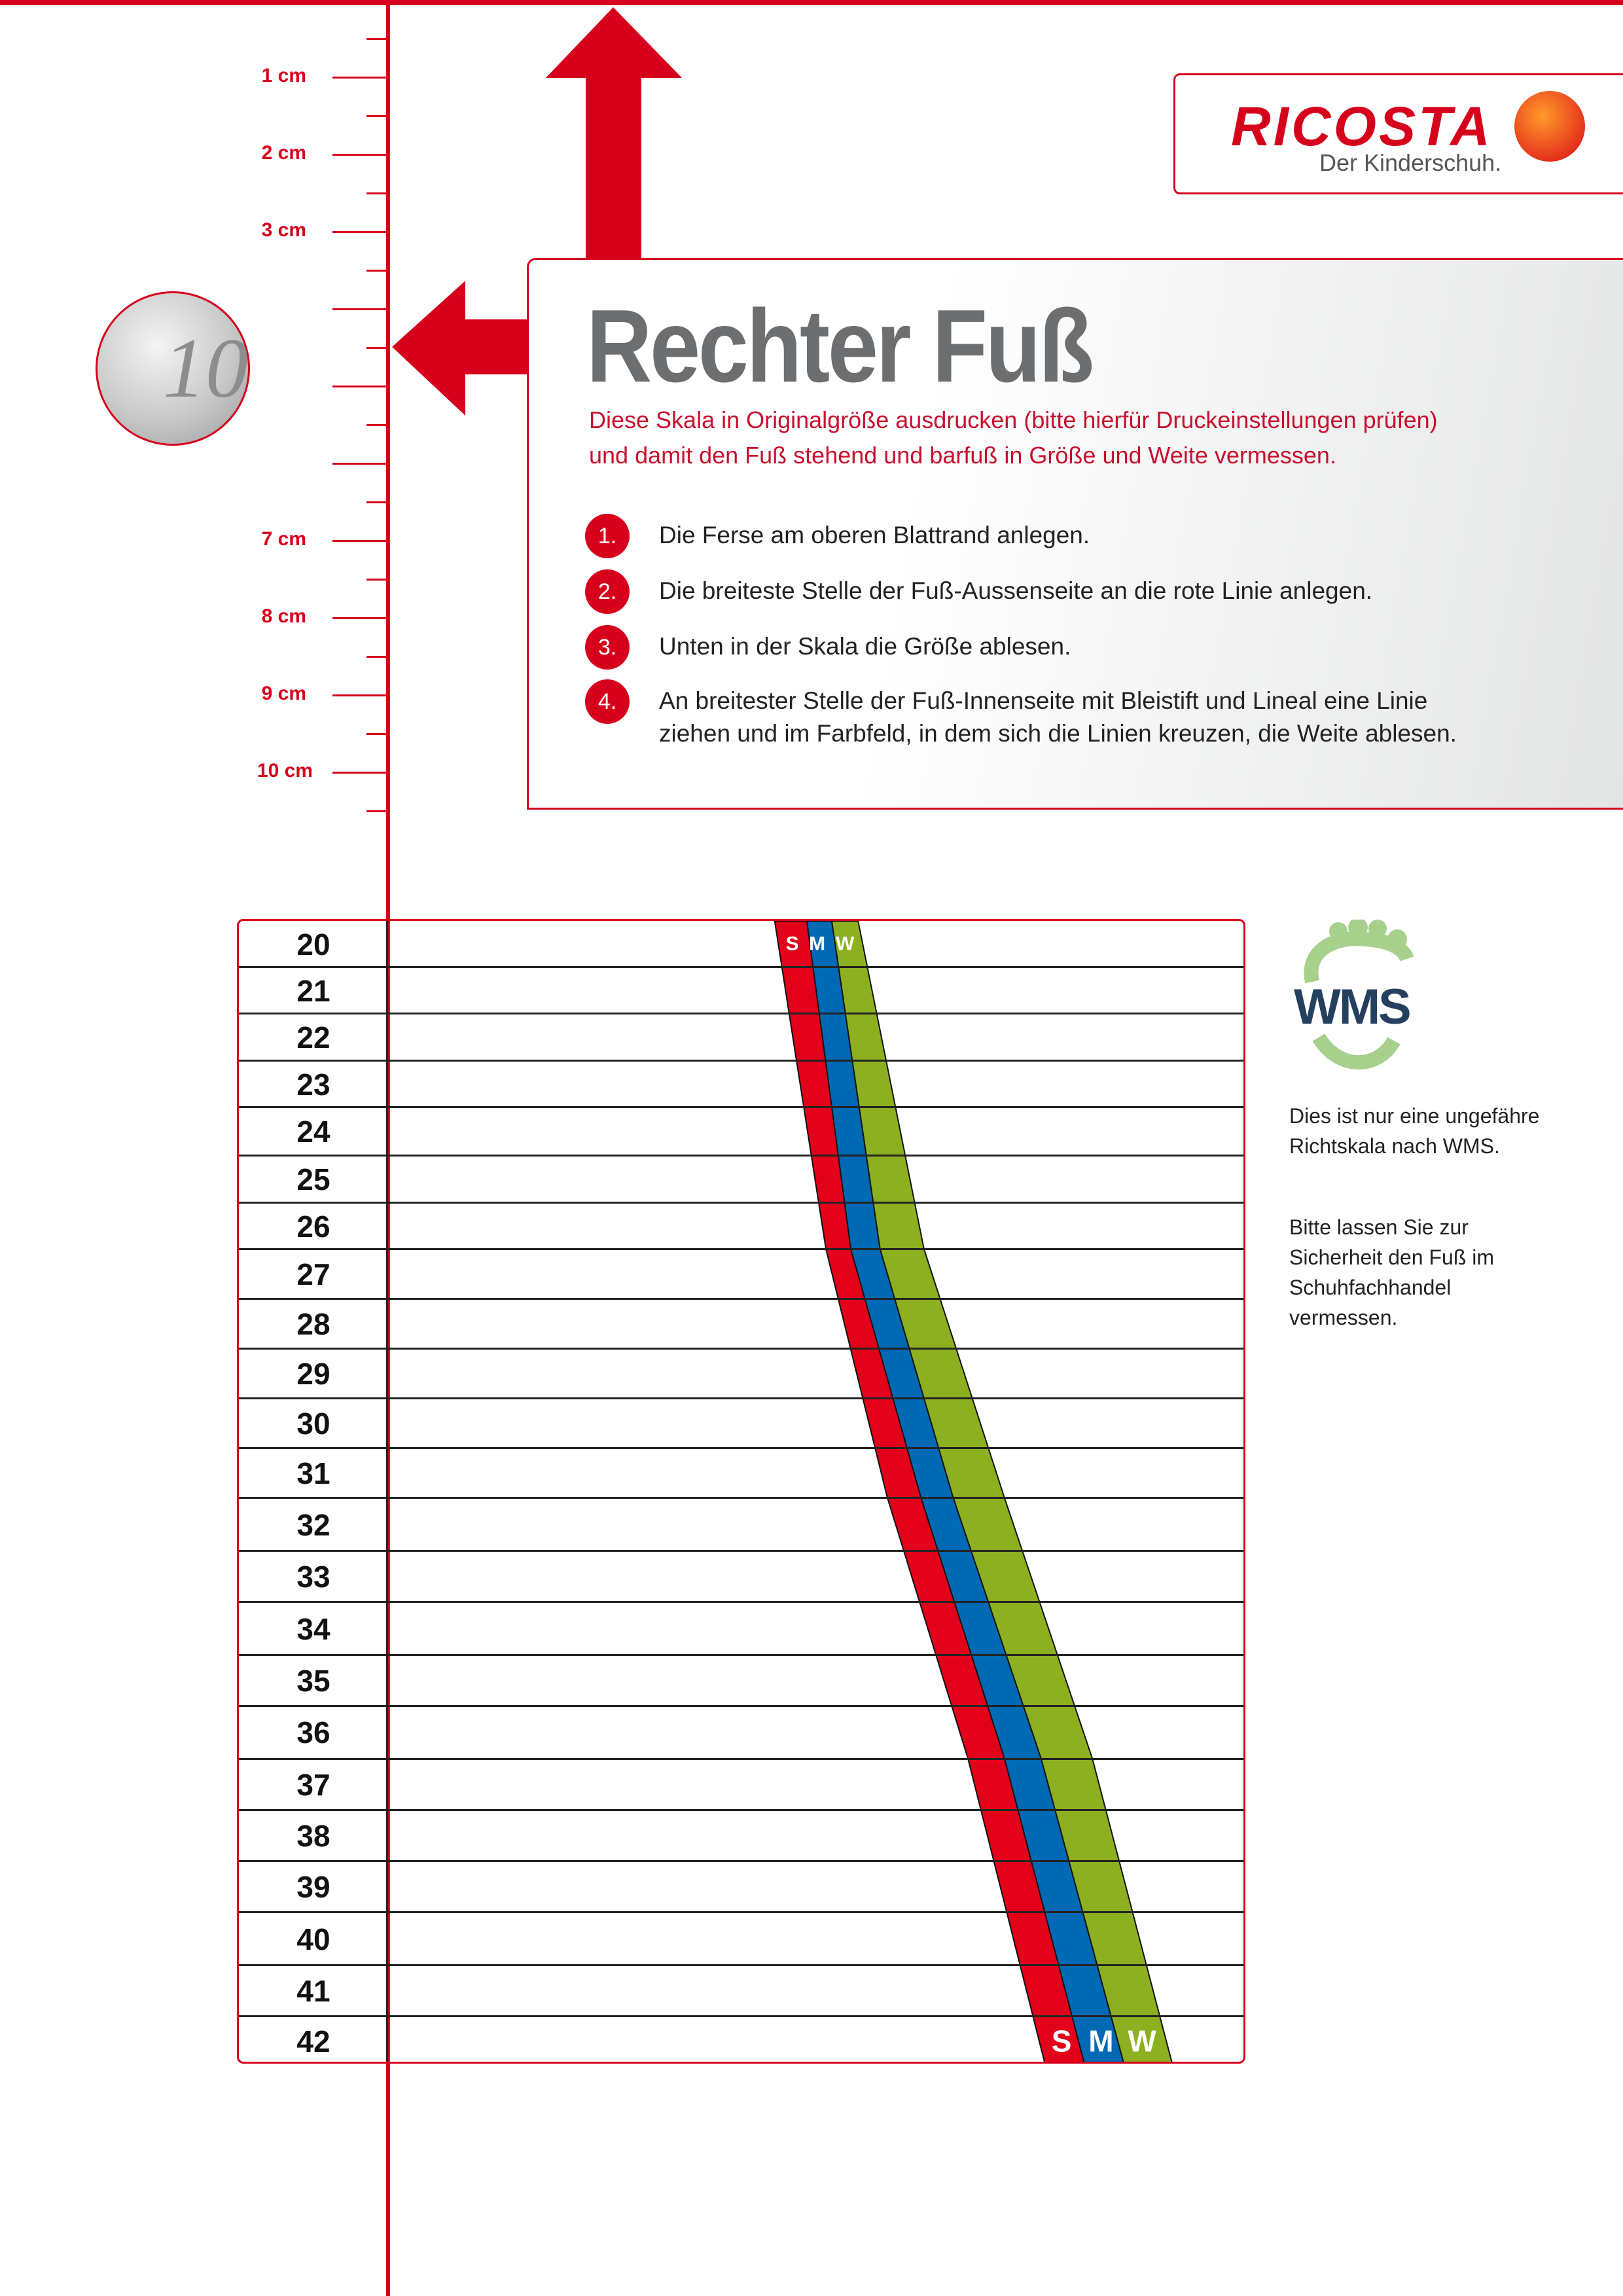 Image resolution: width=1623 pixels, height=2296 pixels. What do you see at coordinates (313, 2041) in the screenshot?
I see `size-label: 42` at bounding box center [313, 2041].